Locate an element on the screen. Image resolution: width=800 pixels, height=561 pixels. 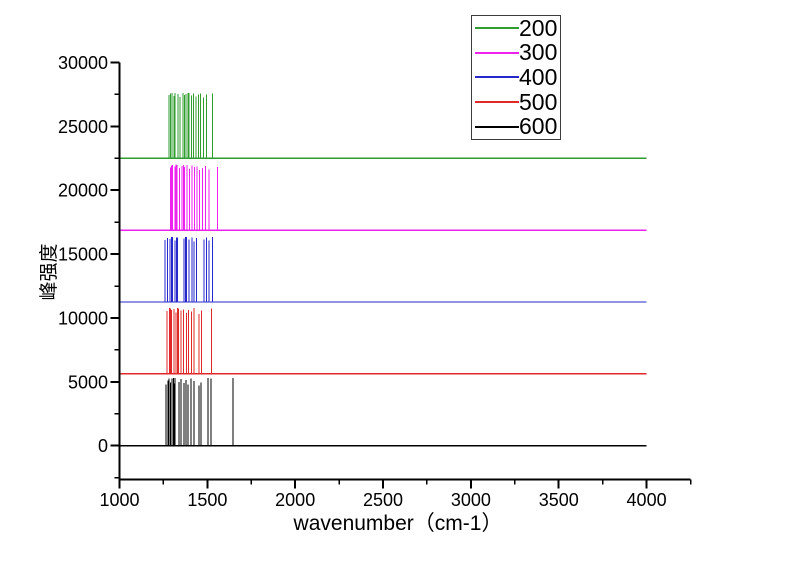
x-tick-label: 3500 is located at coordinates (559, 500).